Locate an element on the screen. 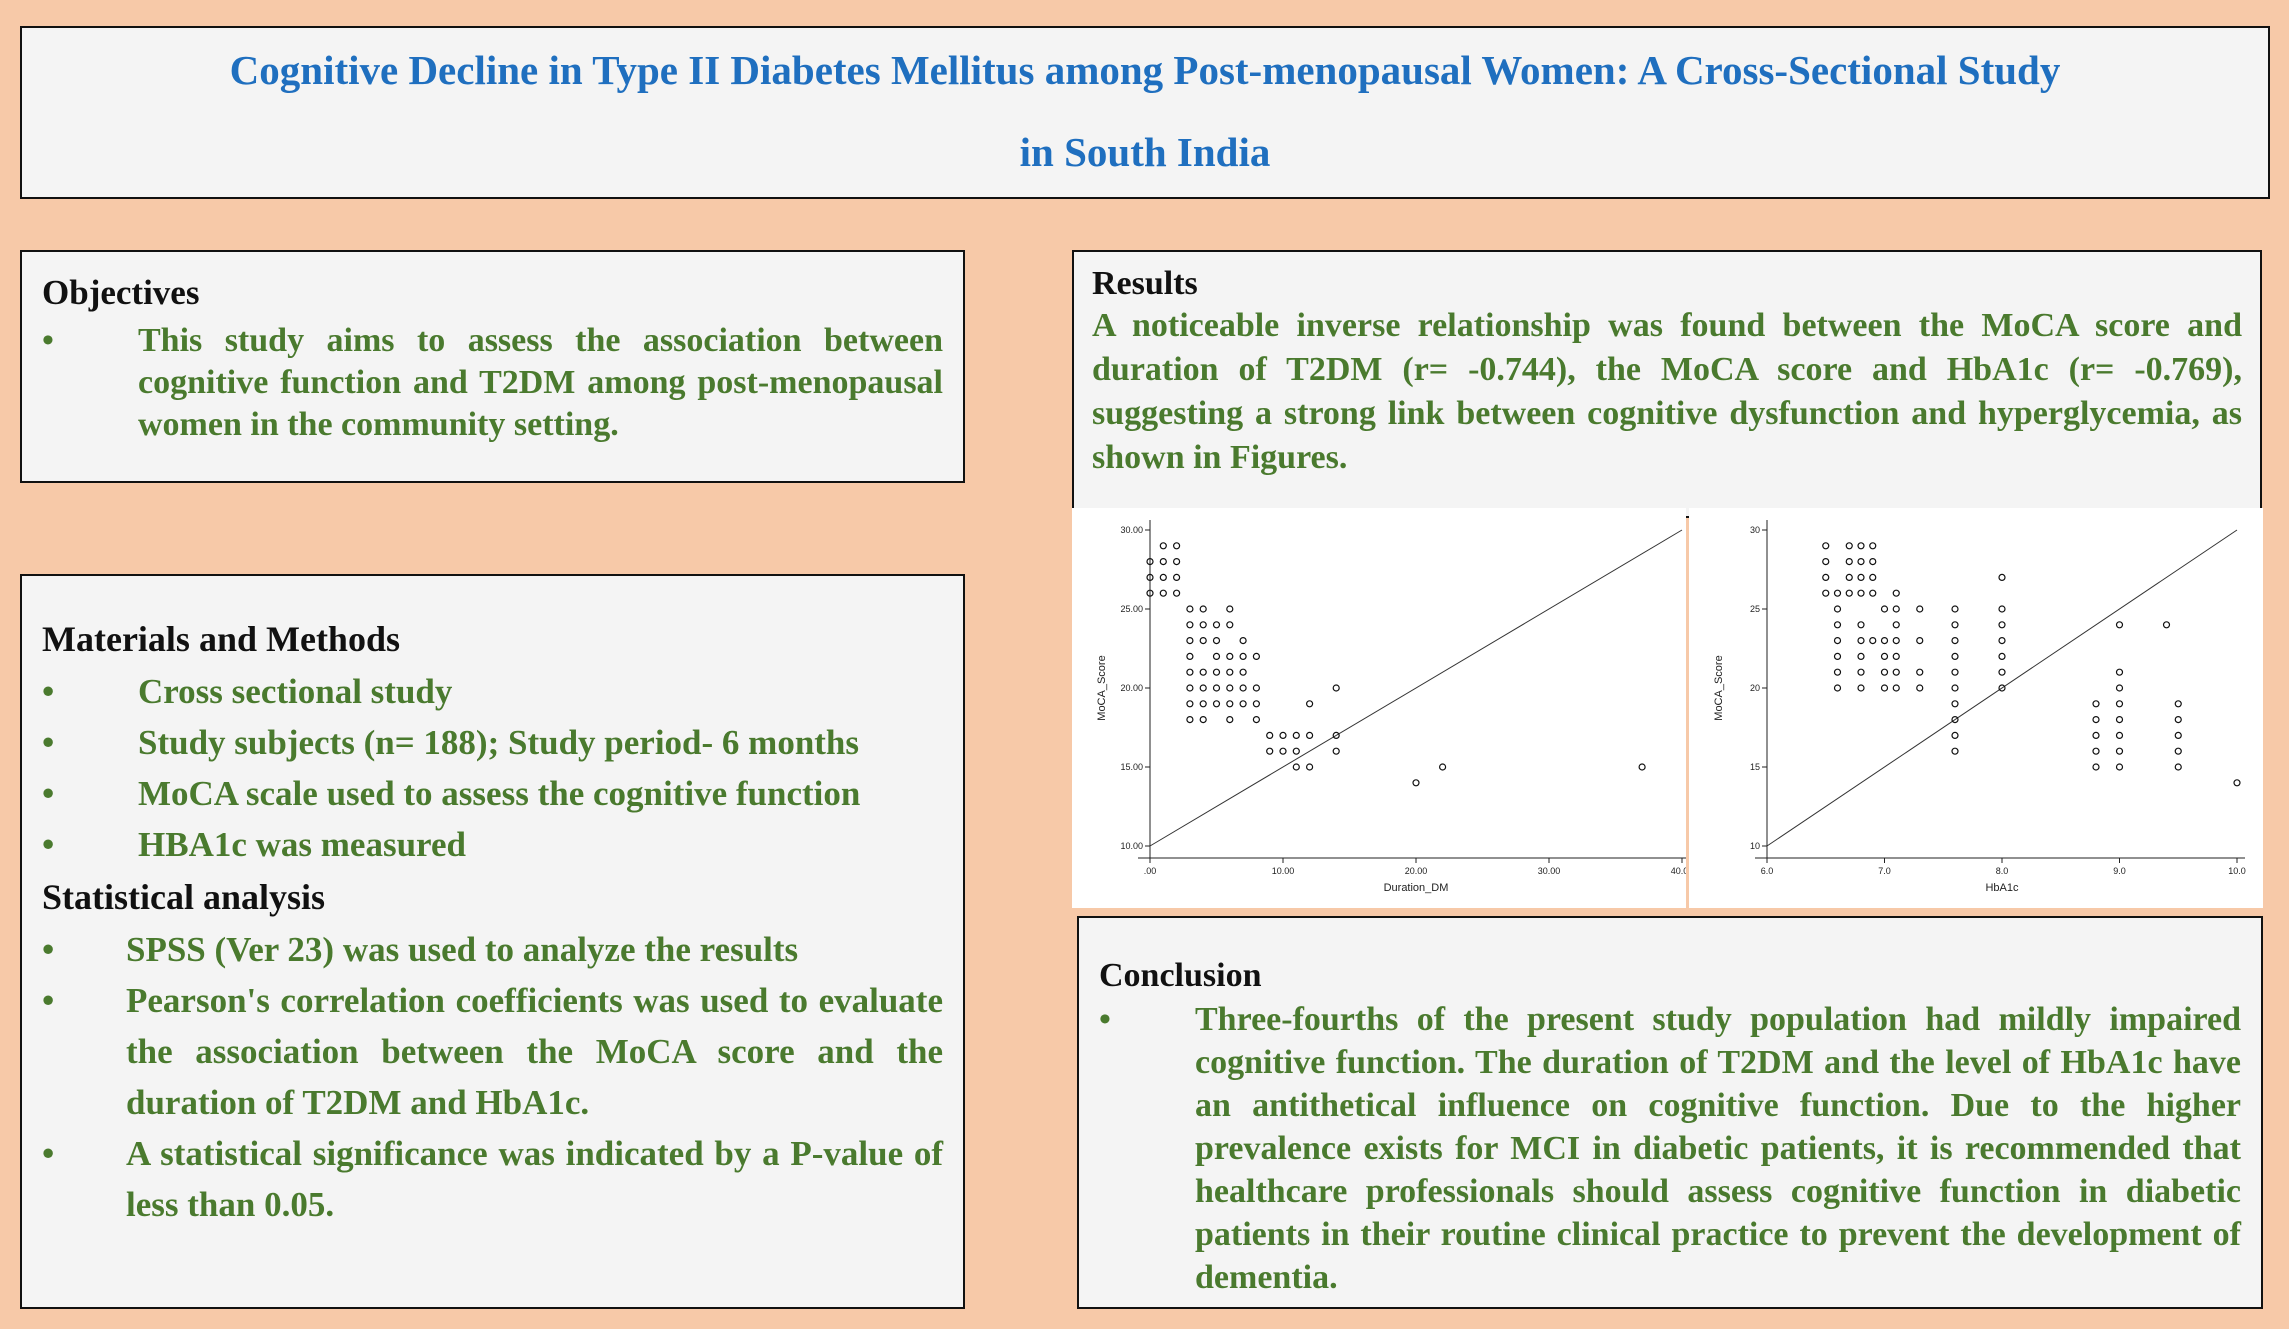 This screenshot has height=1329, width=2289. y-axis-label: MoCA_Score is located at coordinates (1719, 687).